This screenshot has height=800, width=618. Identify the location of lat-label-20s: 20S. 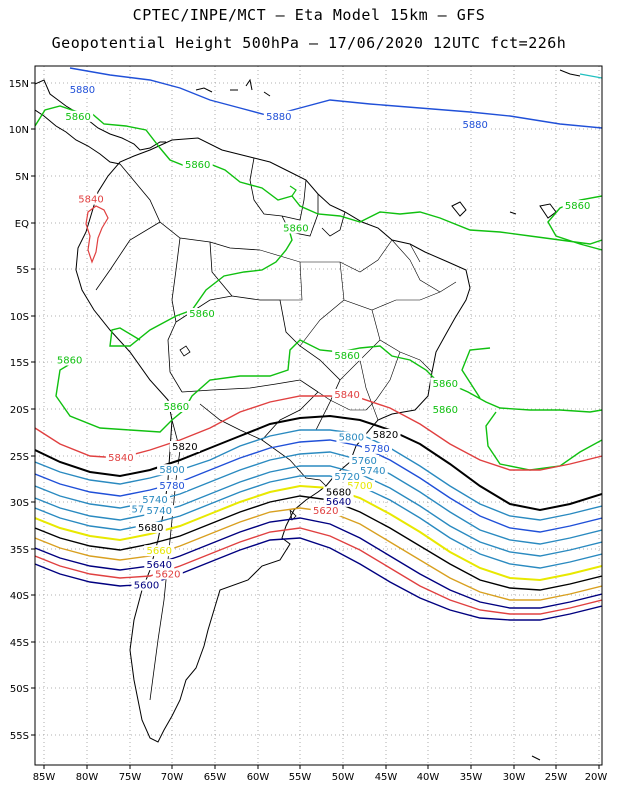
(19, 410).